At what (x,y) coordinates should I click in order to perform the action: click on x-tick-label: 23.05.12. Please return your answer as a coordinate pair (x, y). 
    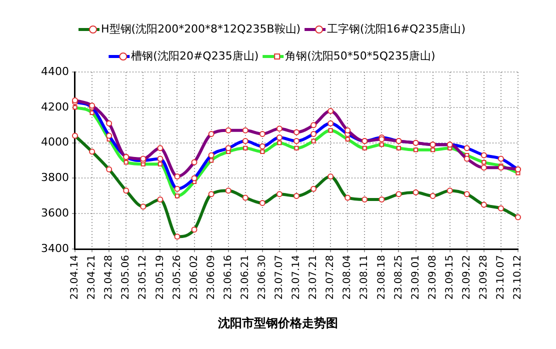
    Looking at the image, I should click on (143, 277).